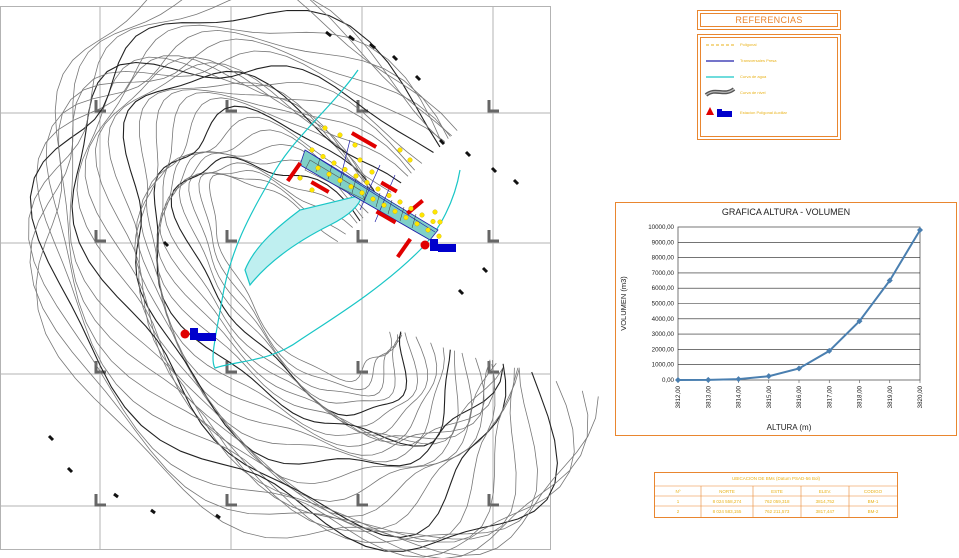 The image size is (959, 558). What do you see at coordinates (825, 491) in the screenshot?
I see `table-header-elev: ELEV.` at bounding box center [825, 491].